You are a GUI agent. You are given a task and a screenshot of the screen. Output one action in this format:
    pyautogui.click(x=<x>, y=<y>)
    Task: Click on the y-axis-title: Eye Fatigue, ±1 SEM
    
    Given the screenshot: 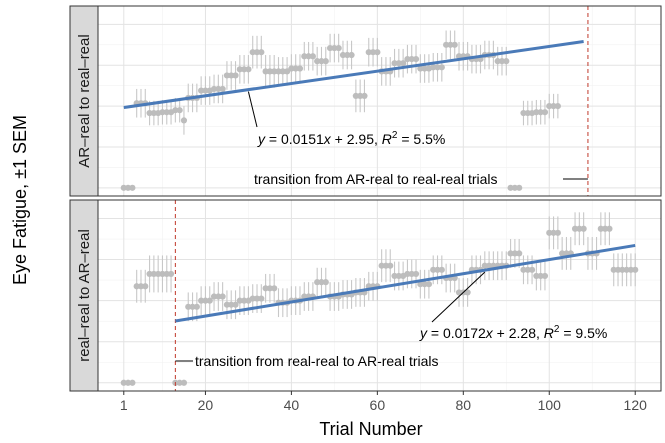 What is the action you would take?
    pyautogui.click(x=20, y=200)
    